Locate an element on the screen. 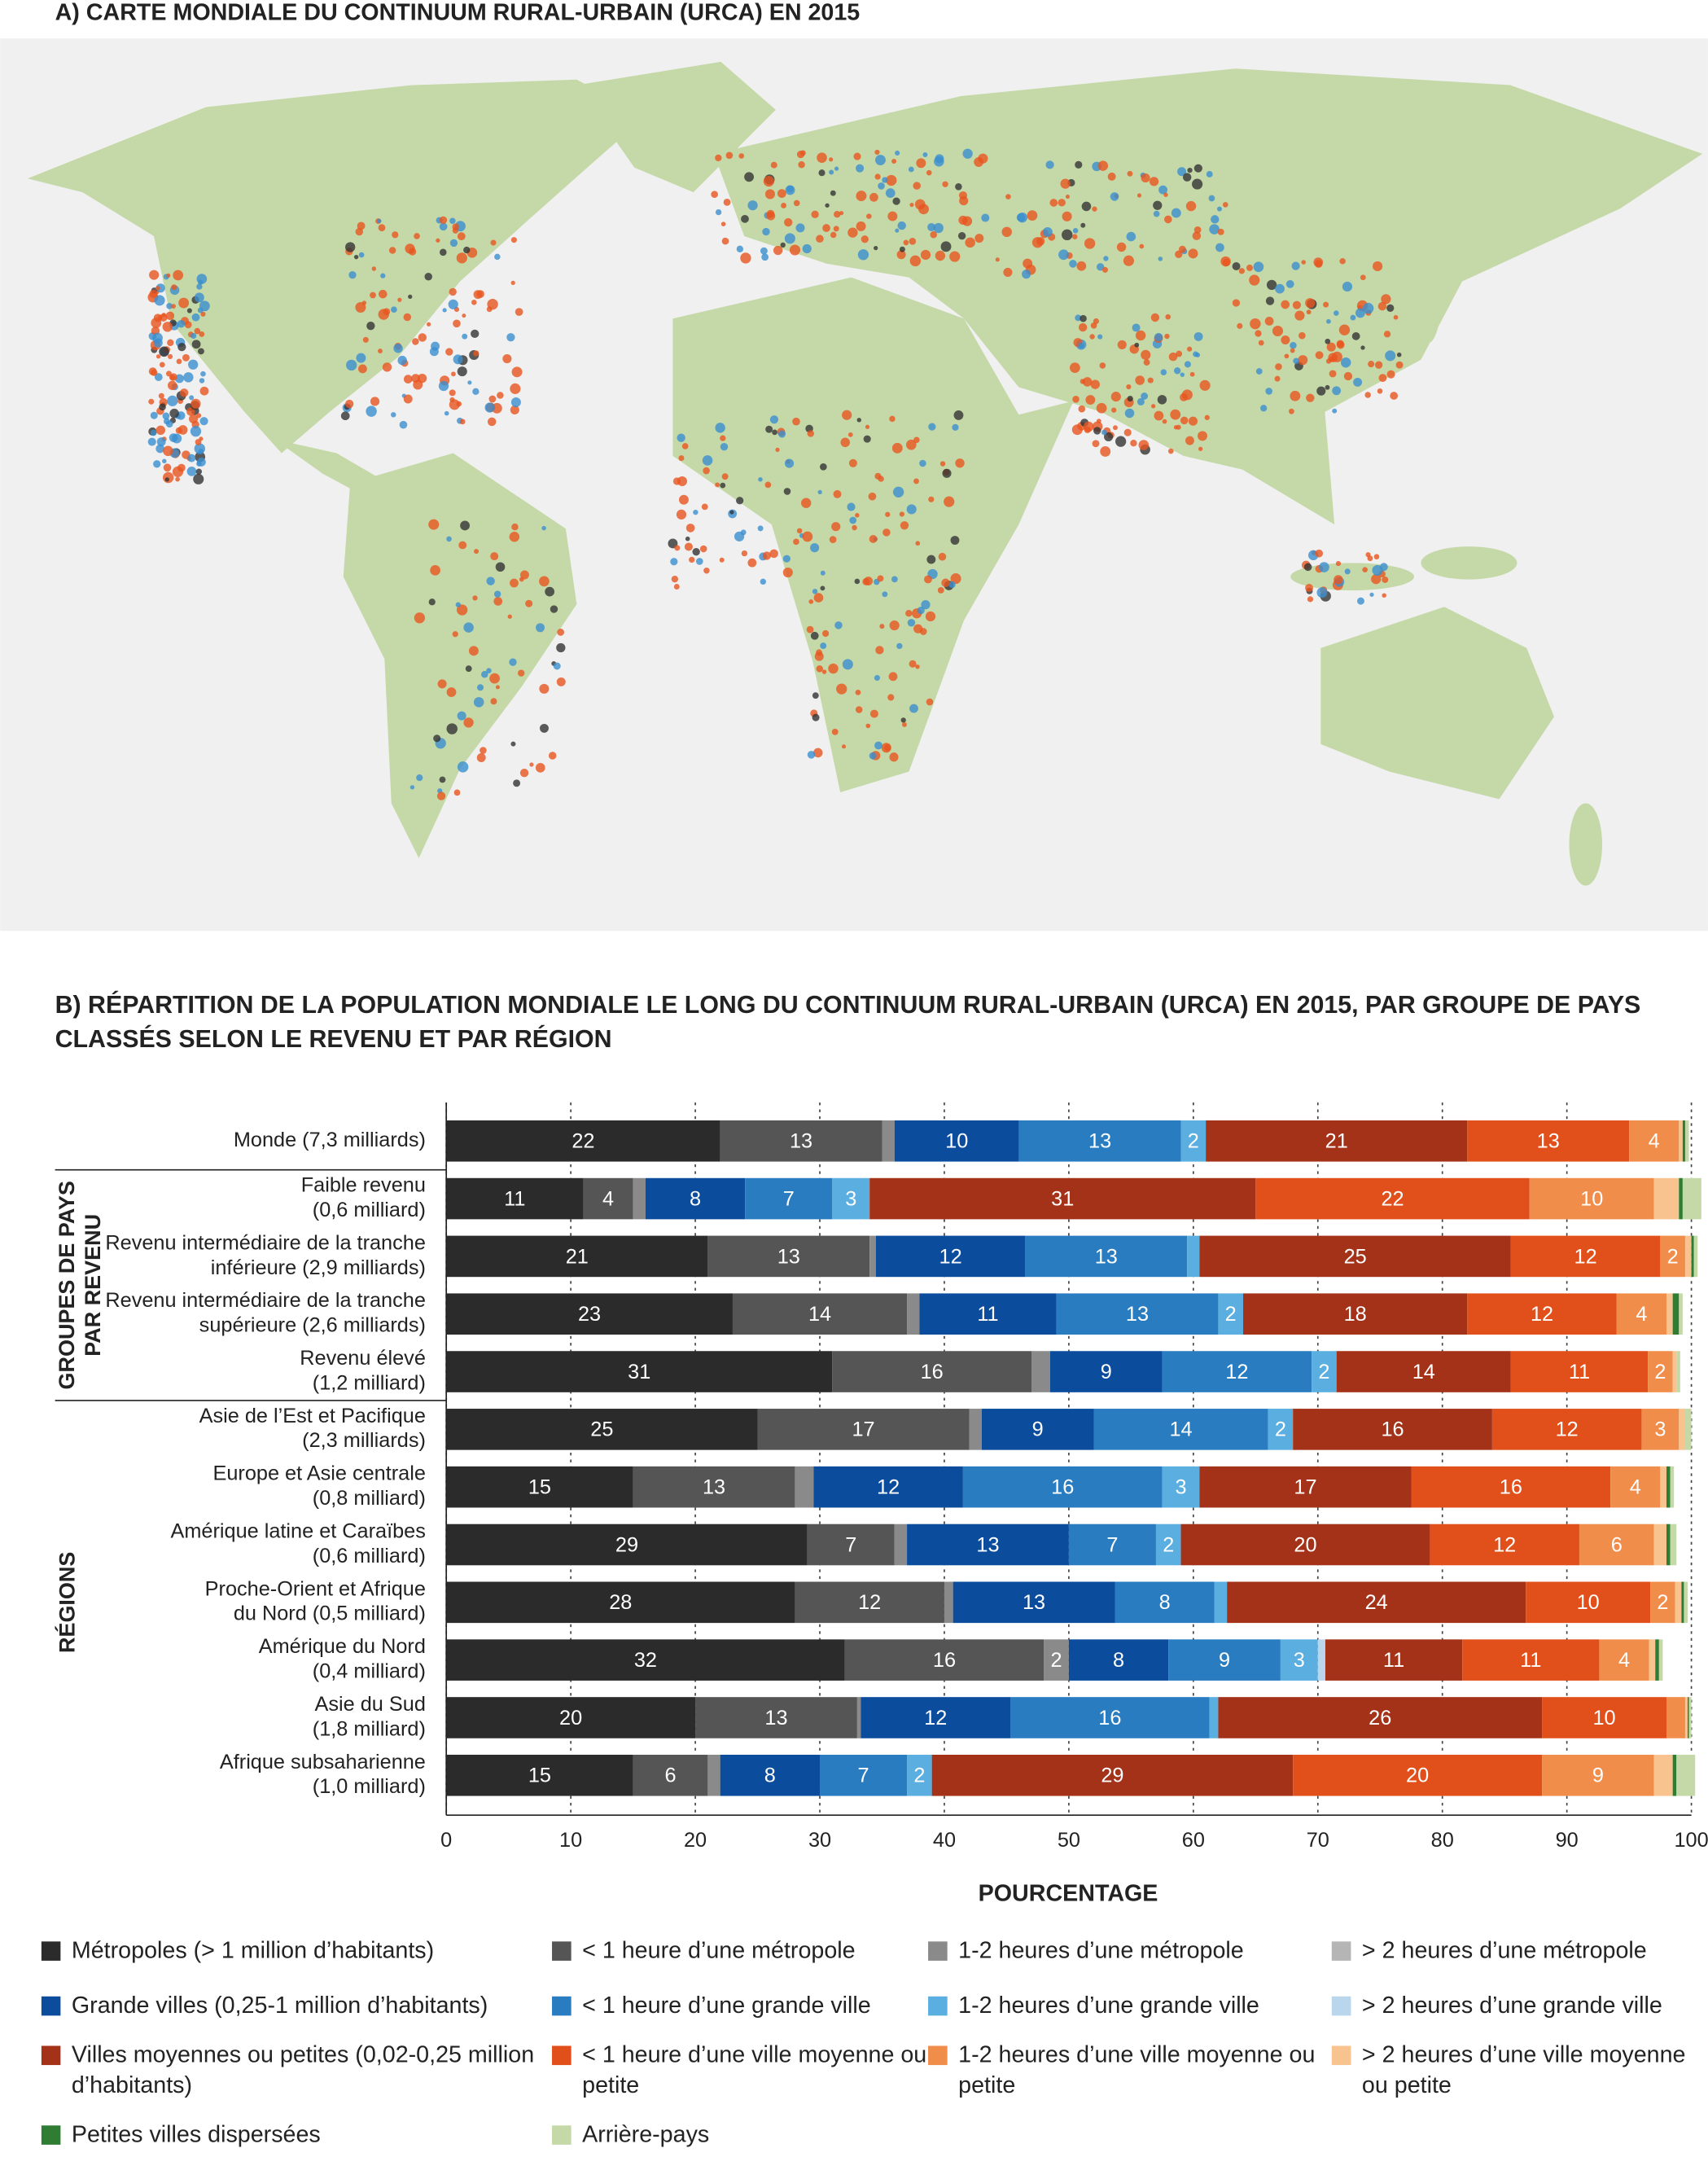  legend-label: < 1 heure d’une métropole is located at coordinates (719, 1950).